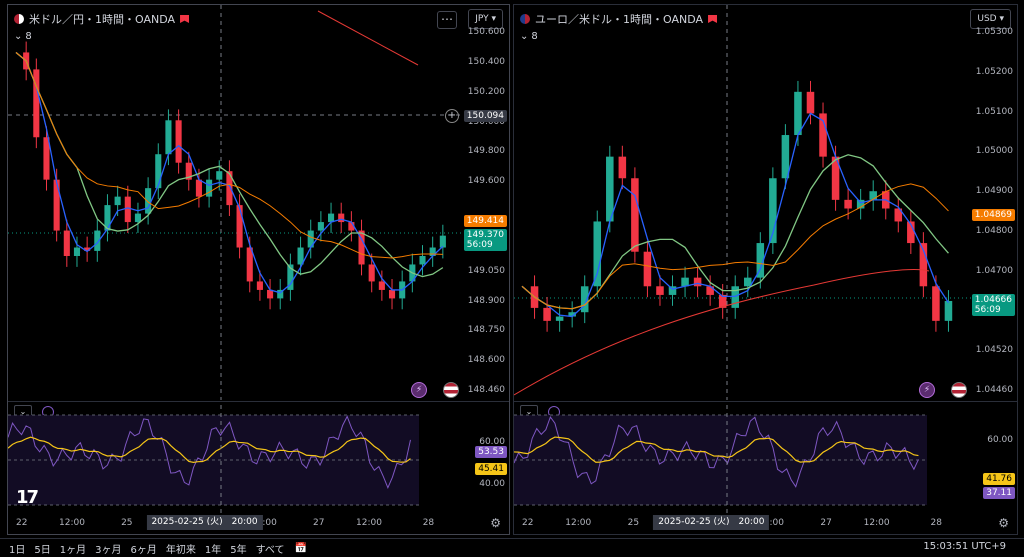 Image resolution: width=1024 pixels, height=557 pixels. I want to click on currency-button: USD ▾, so click(990, 19).